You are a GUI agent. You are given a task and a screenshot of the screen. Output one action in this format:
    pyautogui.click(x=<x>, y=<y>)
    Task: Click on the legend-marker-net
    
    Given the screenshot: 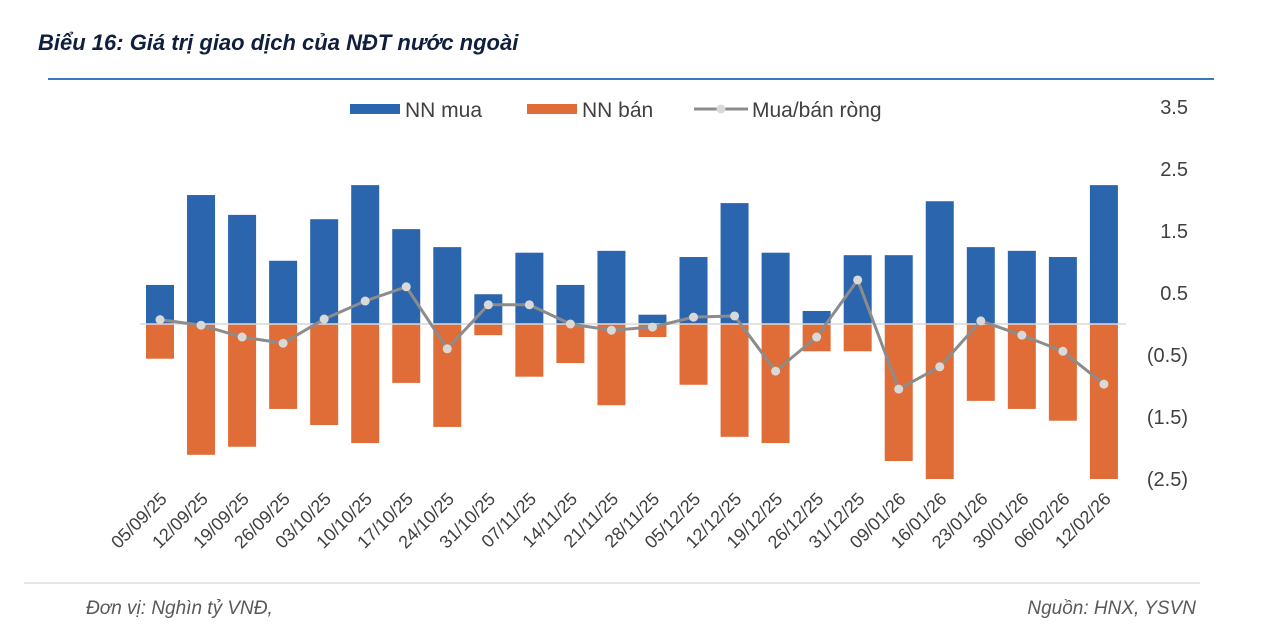 What is the action you would take?
    pyautogui.click(x=721, y=109)
    